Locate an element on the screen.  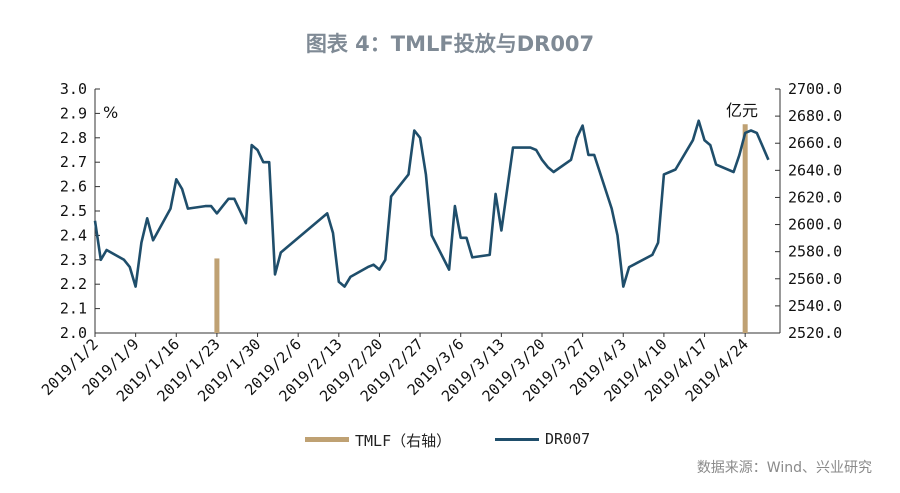
legend-label-tmlf: TMLF（右轴） is located at coordinates (403, 441).